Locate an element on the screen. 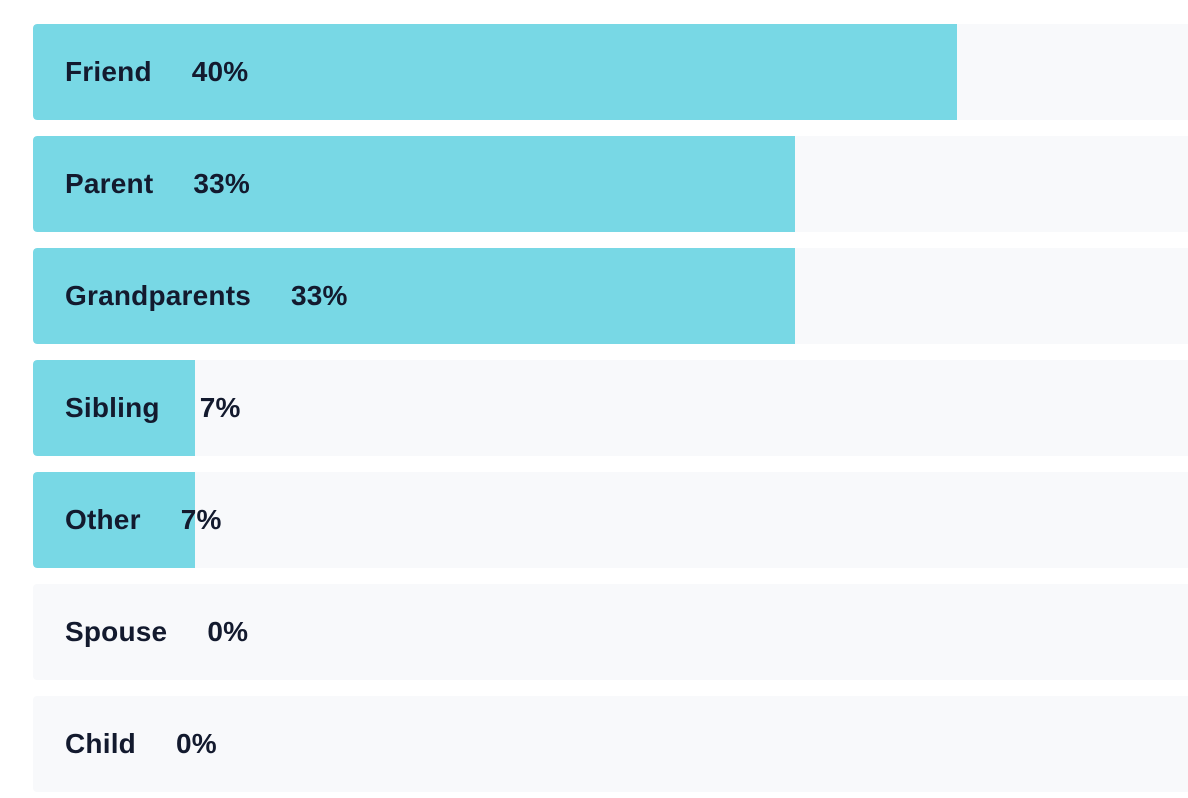 The width and height of the screenshot is (1188, 798). category-label: Spouse is located at coordinates (116, 631).